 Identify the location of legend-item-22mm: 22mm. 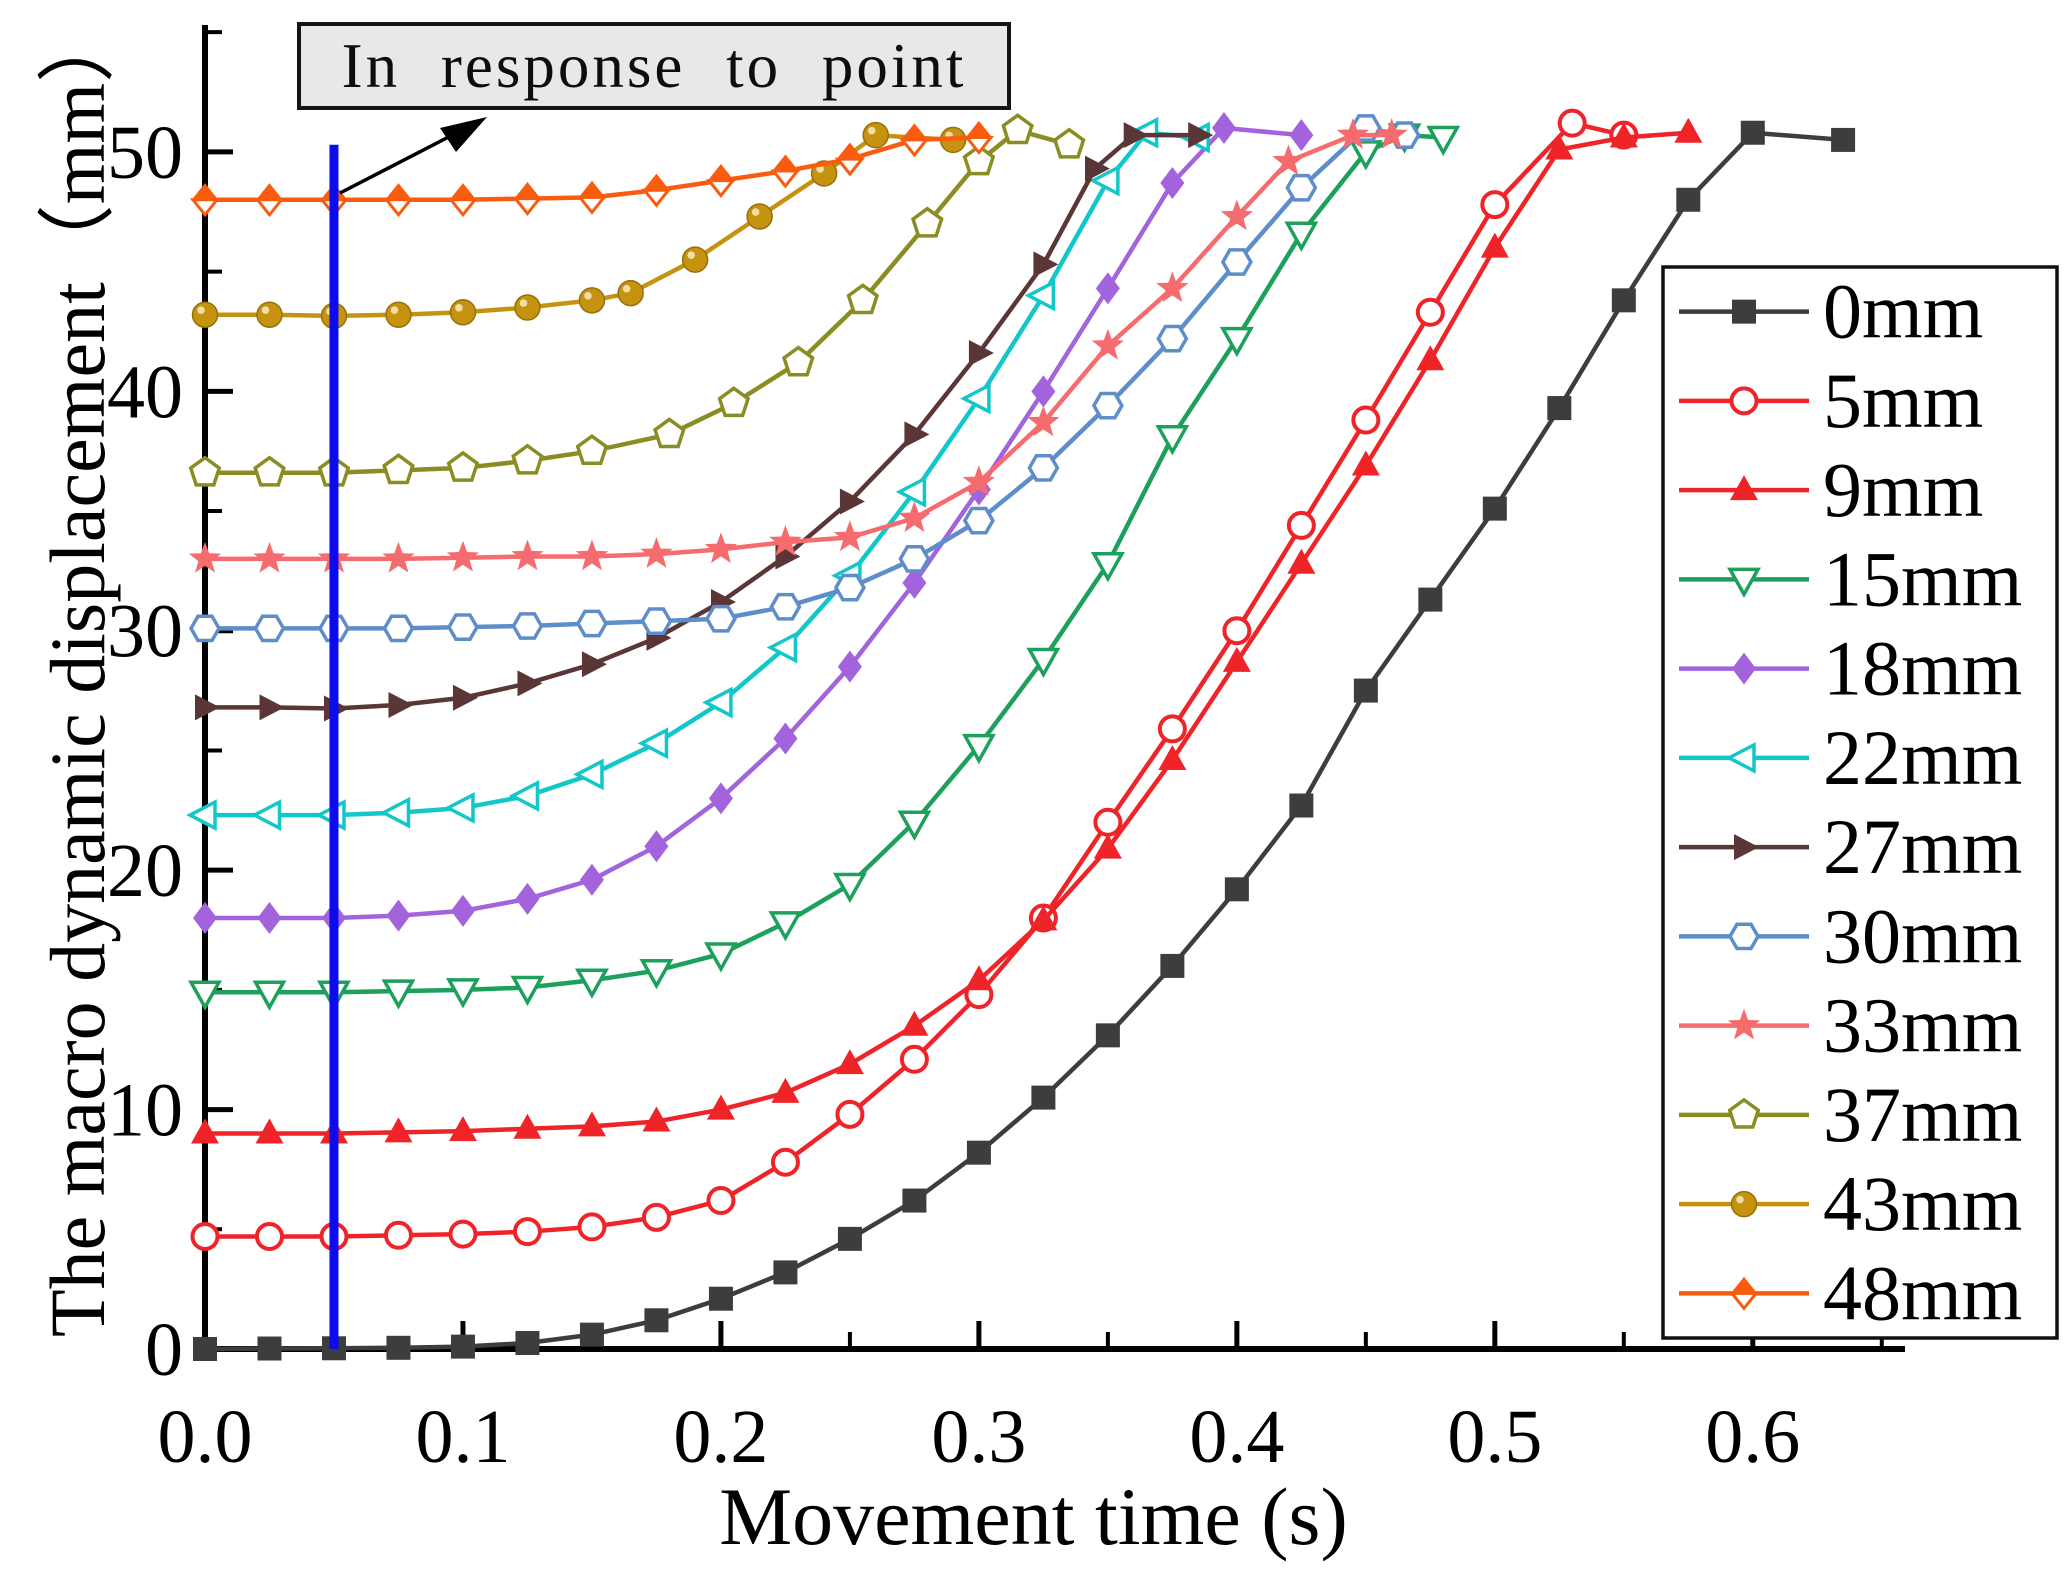
(1850, 757).